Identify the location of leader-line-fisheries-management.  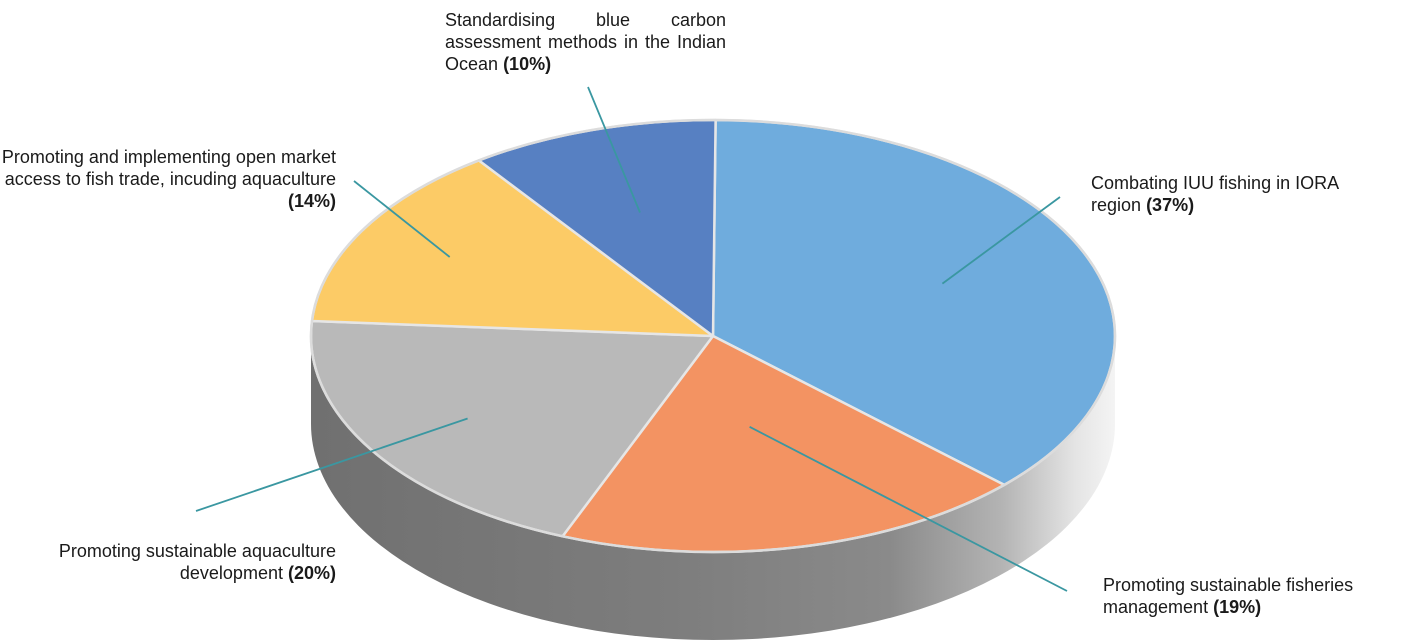
(908, 509).